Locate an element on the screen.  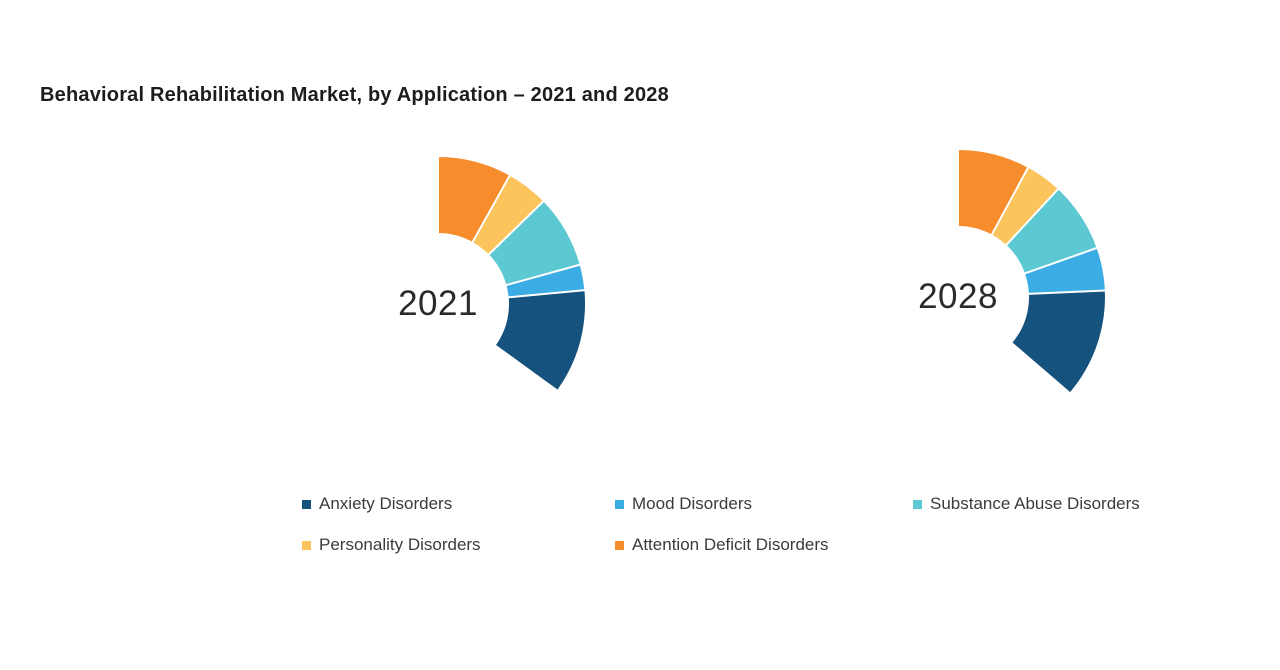
legend-item-mood-disorders: Mood Disorders is located at coordinates (683, 504).